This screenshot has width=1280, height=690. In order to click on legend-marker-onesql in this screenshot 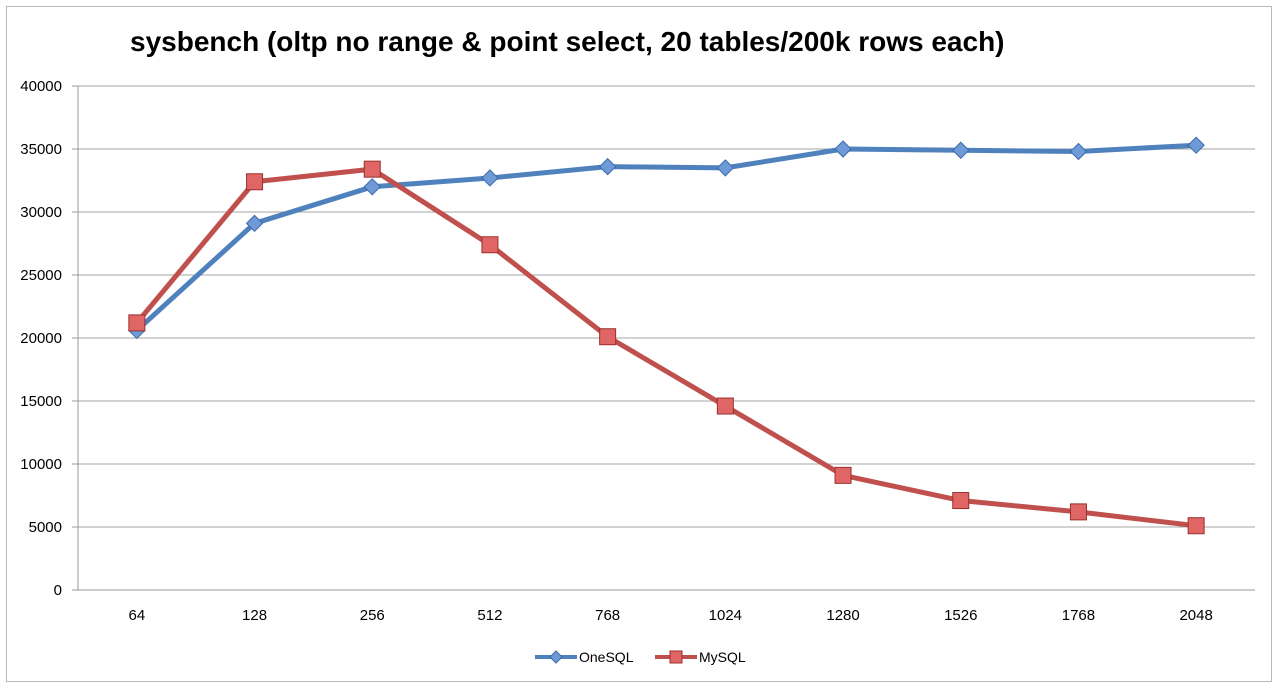, I will do `click(556, 657)`.